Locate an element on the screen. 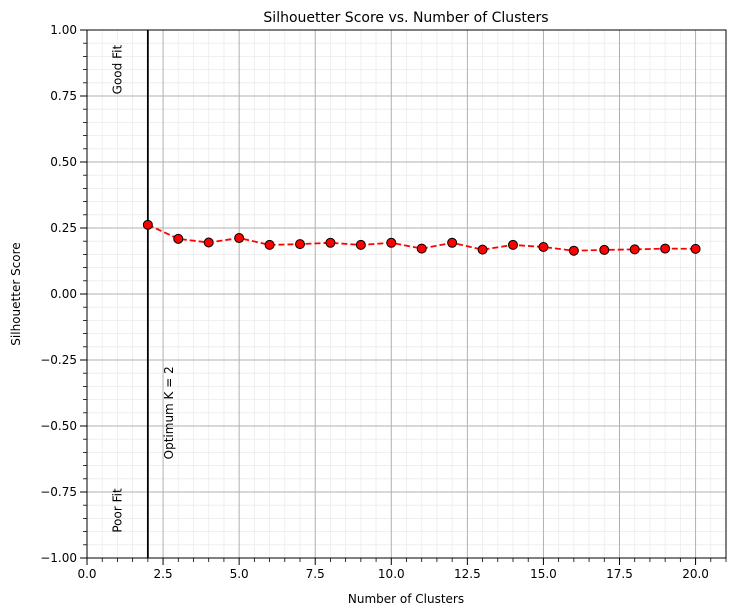 This screenshot has height=616, width=736. x-tick-label: 7.5 is located at coordinates (315, 574).